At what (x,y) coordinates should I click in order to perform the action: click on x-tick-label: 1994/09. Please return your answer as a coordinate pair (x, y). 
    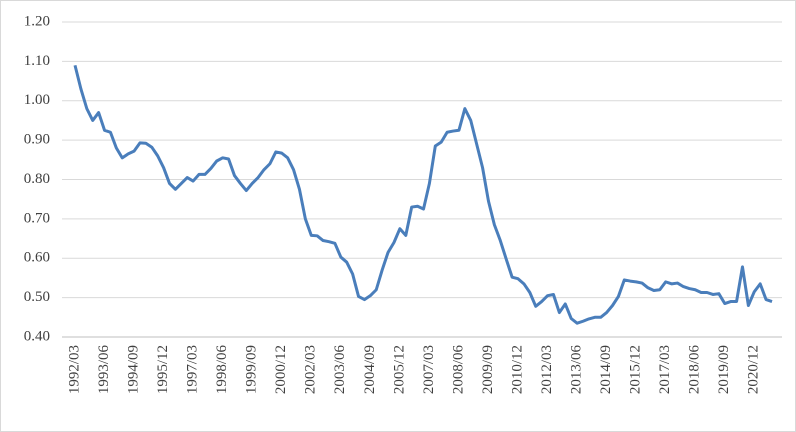
    Looking at the image, I should click on (134, 369).